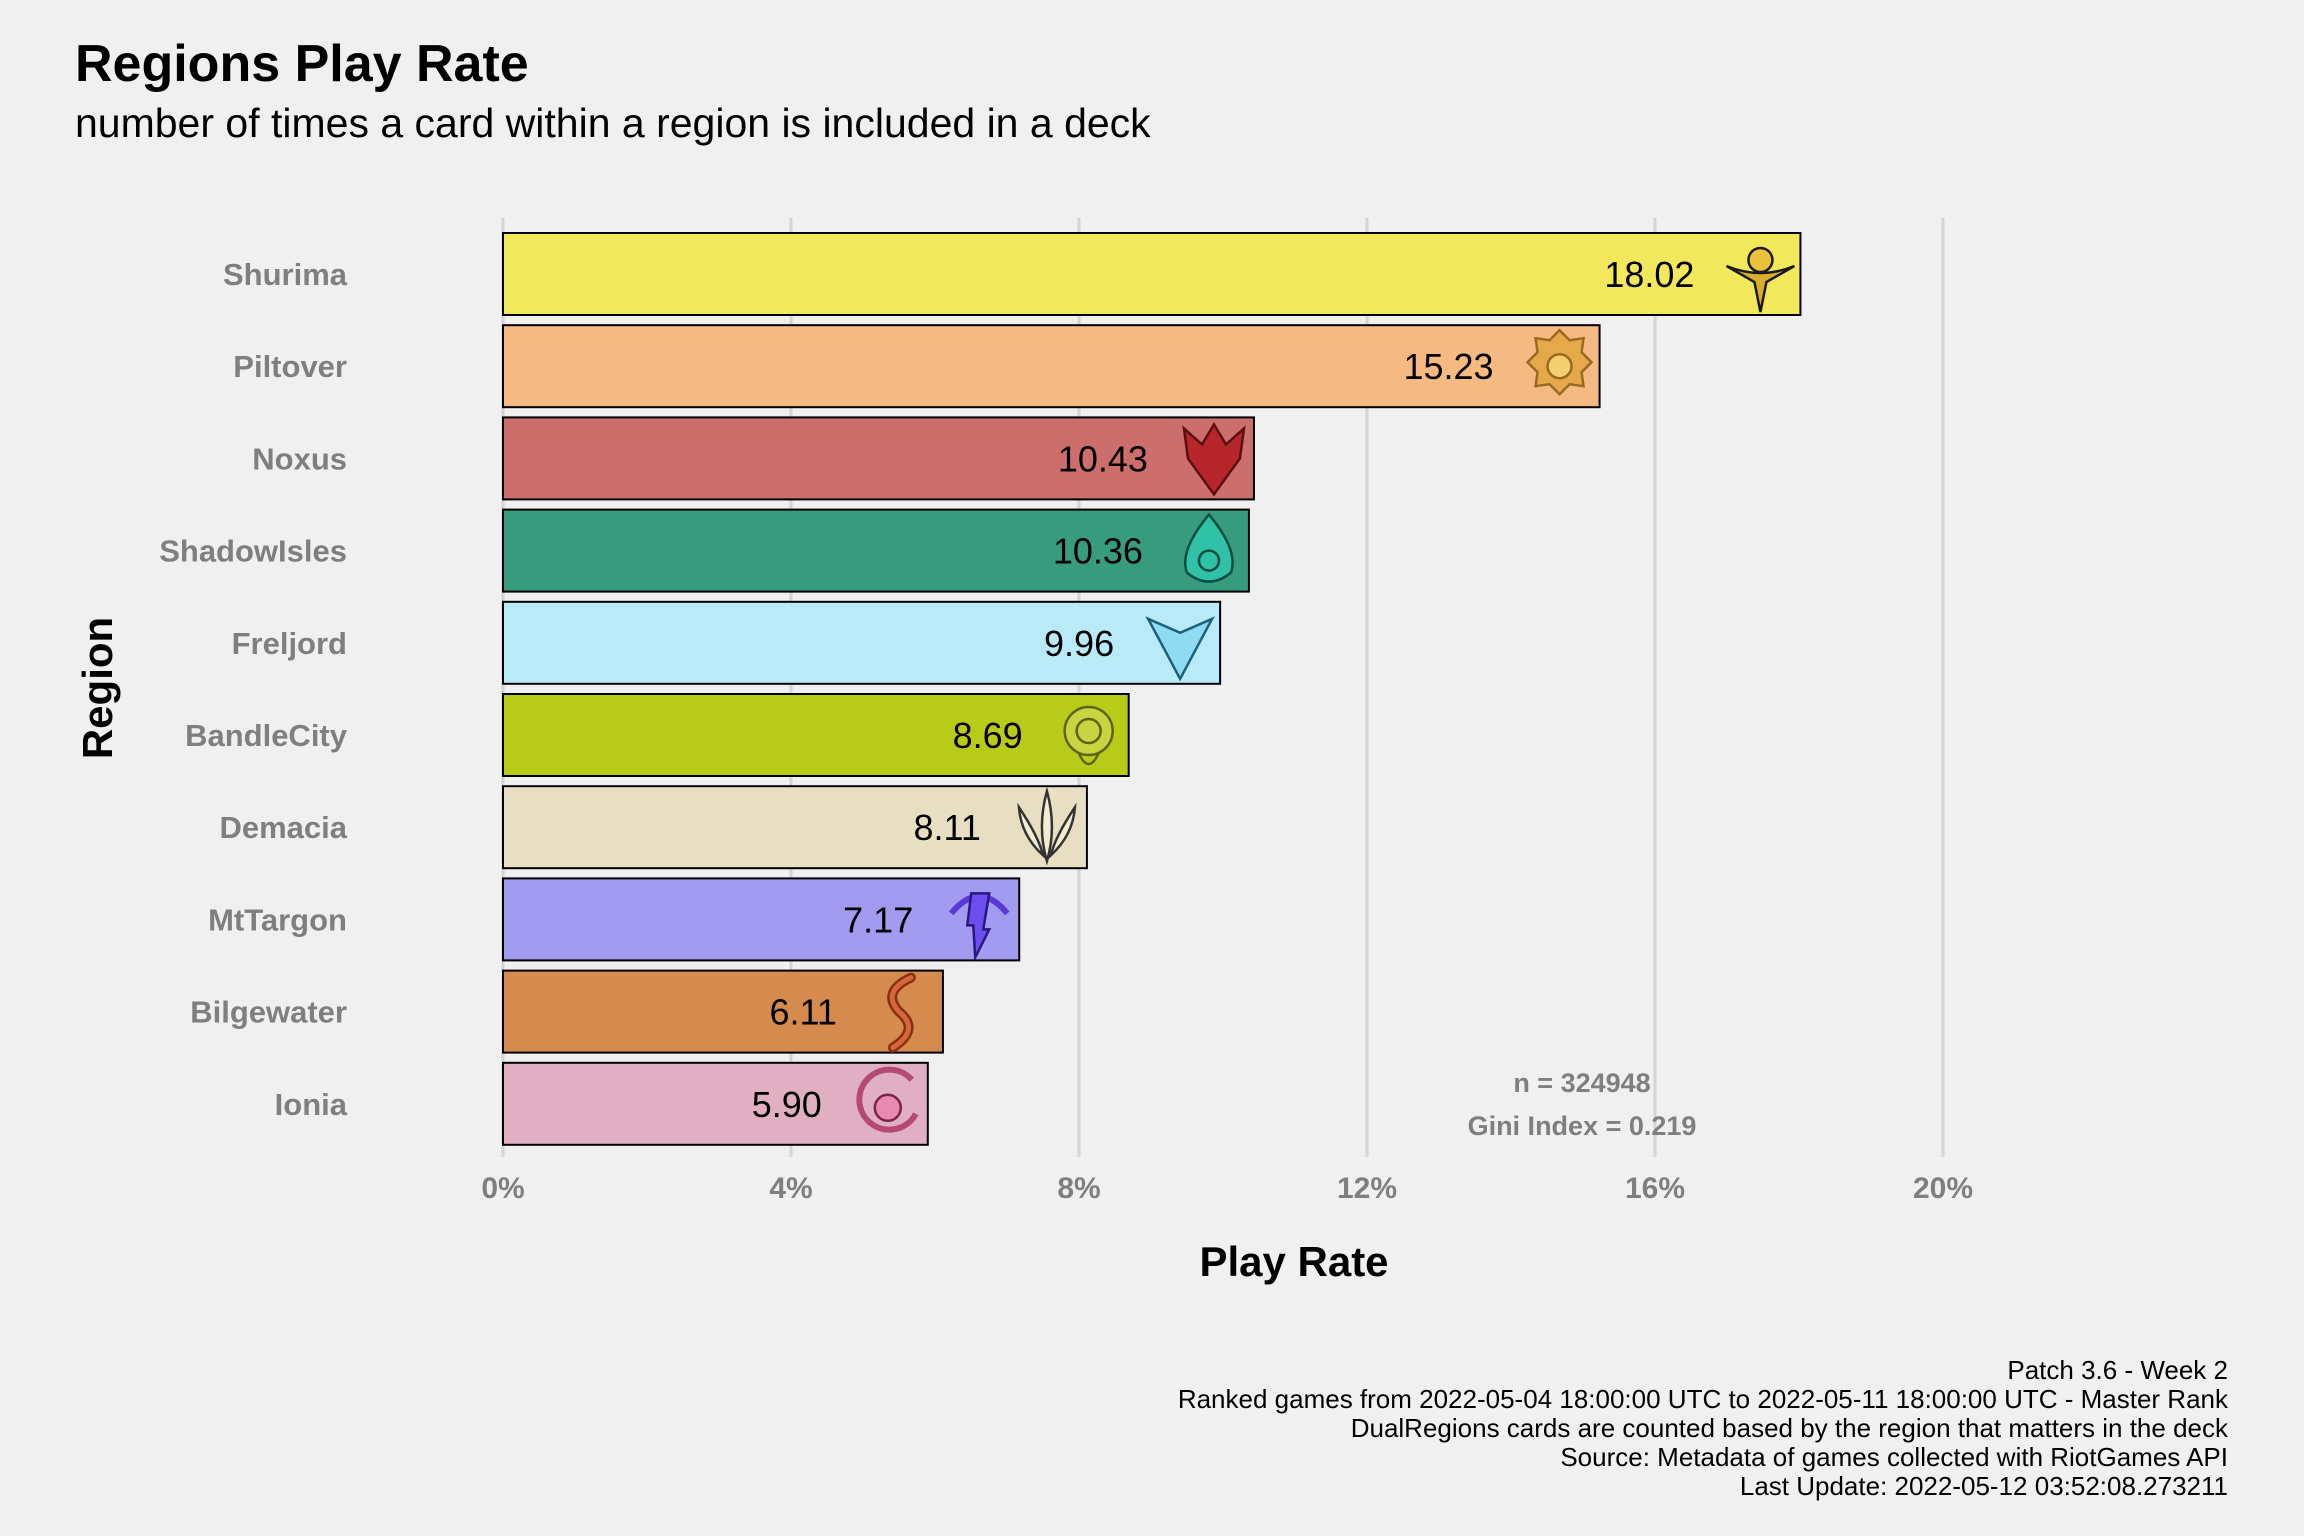 The height and width of the screenshot is (1536, 2304). I want to click on mttargon-emblem-icon, so click(979, 927).